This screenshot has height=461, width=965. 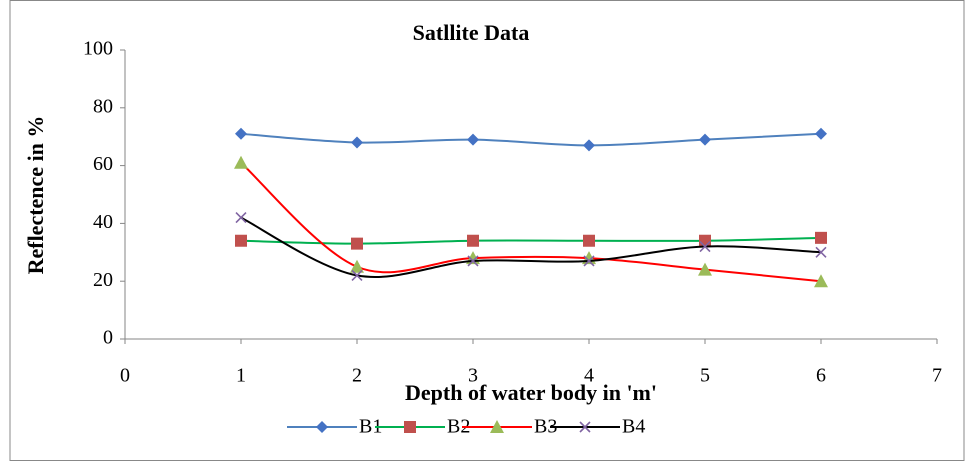 What do you see at coordinates (103, 222) in the screenshot?
I see `y-tick-label: 40` at bounding box center [103, 222].